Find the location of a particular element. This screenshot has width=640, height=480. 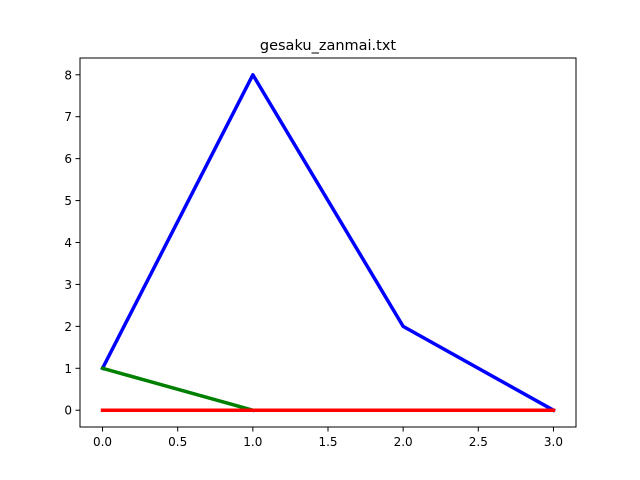

y-tick-label: 3 is located at coordinates (68, 285).